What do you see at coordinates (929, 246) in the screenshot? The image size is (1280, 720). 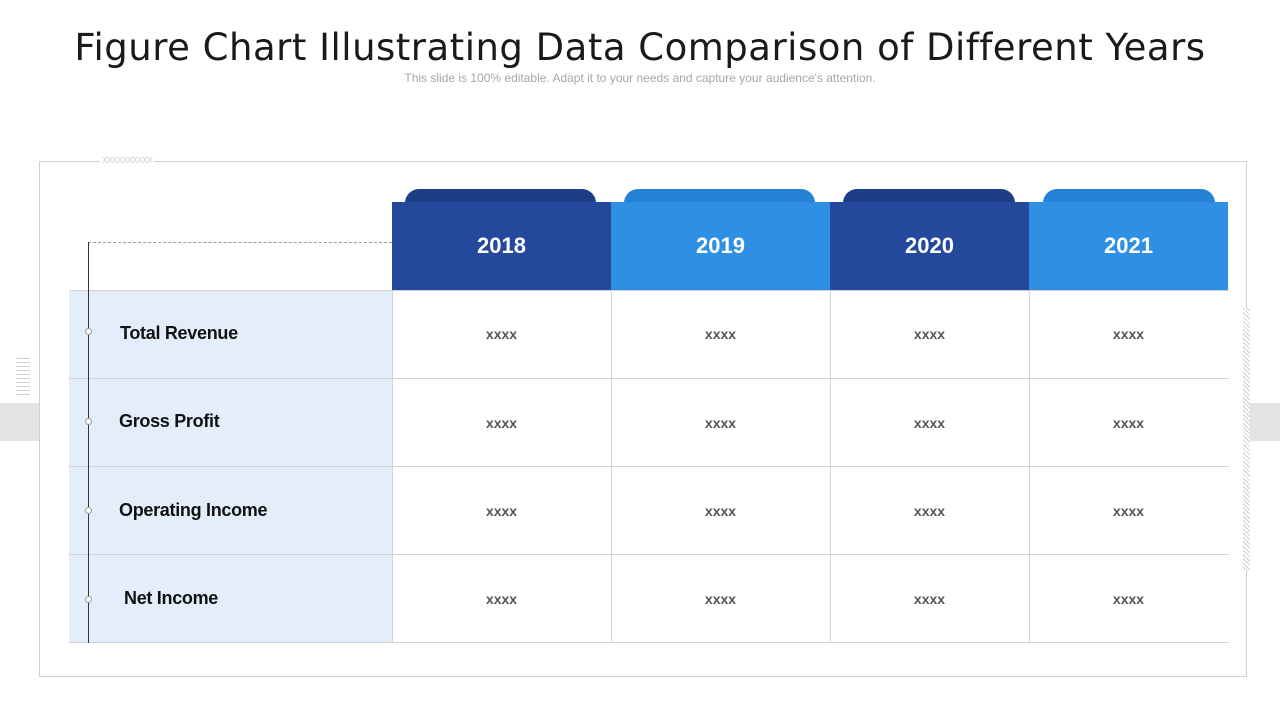 I see `year-header-2020: 2020` at bounding box center [929, 246].